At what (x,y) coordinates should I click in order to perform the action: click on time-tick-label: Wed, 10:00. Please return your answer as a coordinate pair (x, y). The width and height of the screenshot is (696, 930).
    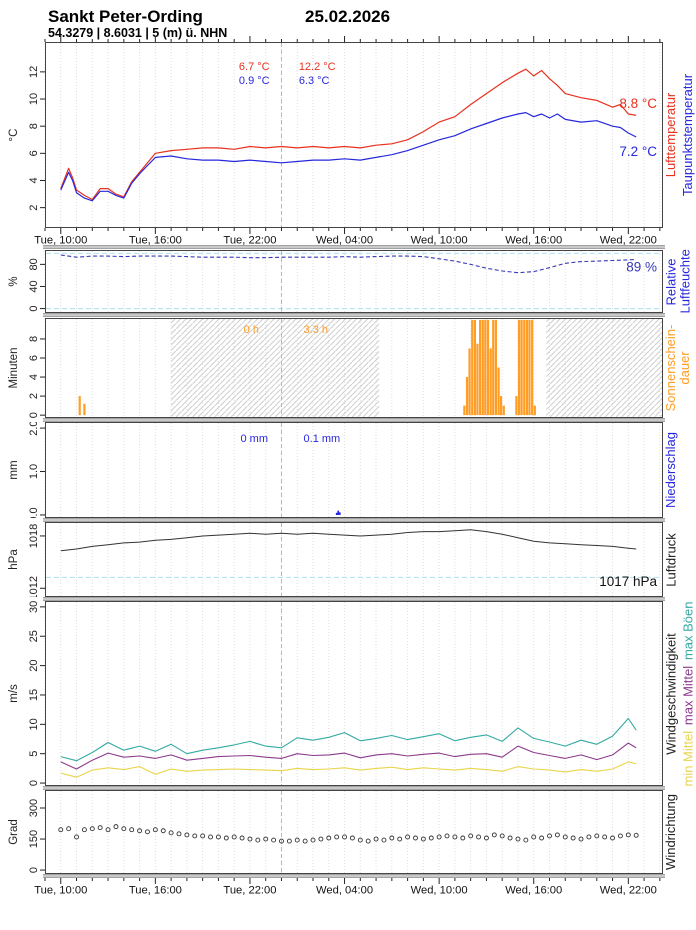
    Looking at the image, I should click on (439, 891).